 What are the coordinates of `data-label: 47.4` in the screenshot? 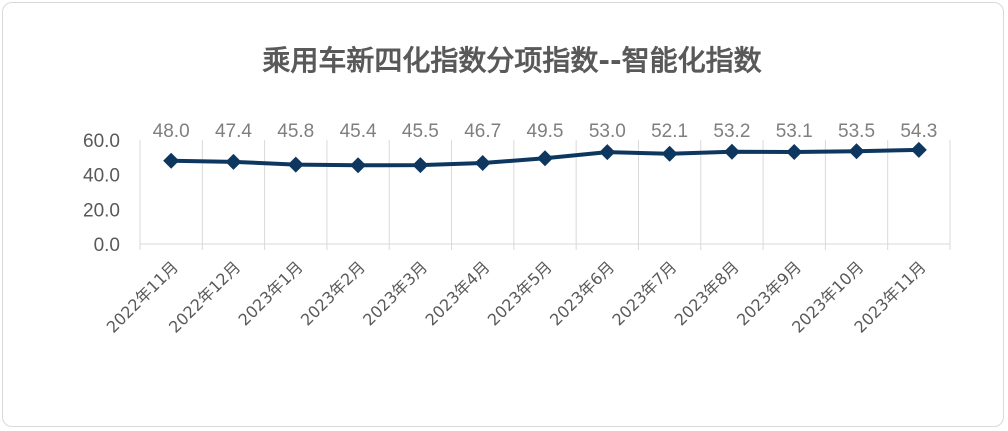 It's located at (233, 131).